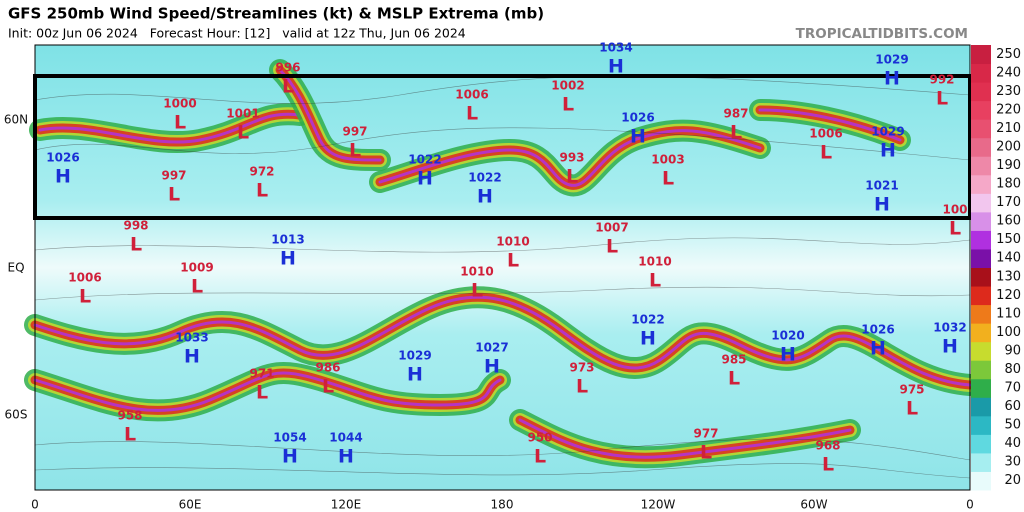 The width and height of the screenshot is (1024, 512). Describe the element at coordinates (1012, 425) in the screenshot. I see `colorbar-label: 50` at that location.